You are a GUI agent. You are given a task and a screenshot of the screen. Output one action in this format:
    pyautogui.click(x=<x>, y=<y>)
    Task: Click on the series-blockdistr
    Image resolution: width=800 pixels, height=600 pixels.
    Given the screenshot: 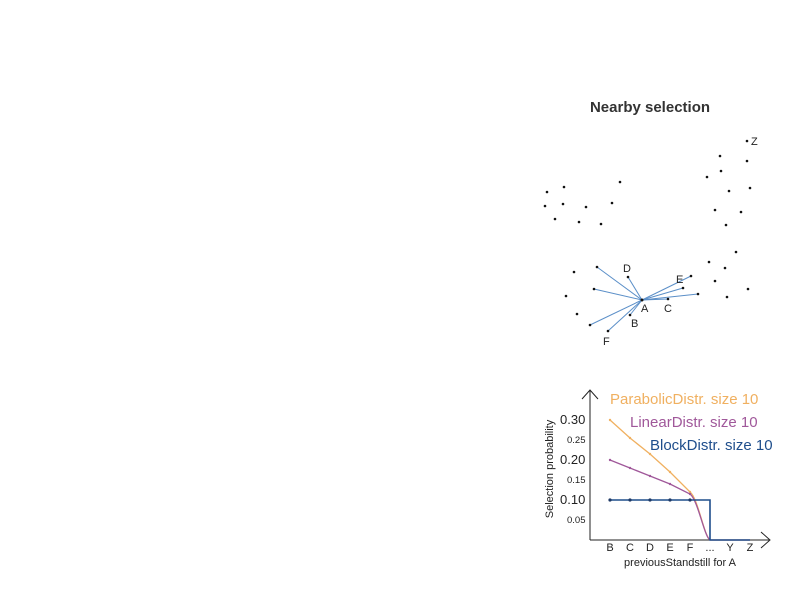 What is the action you would take?
    pyautogui.click(x=679, y=519)
    